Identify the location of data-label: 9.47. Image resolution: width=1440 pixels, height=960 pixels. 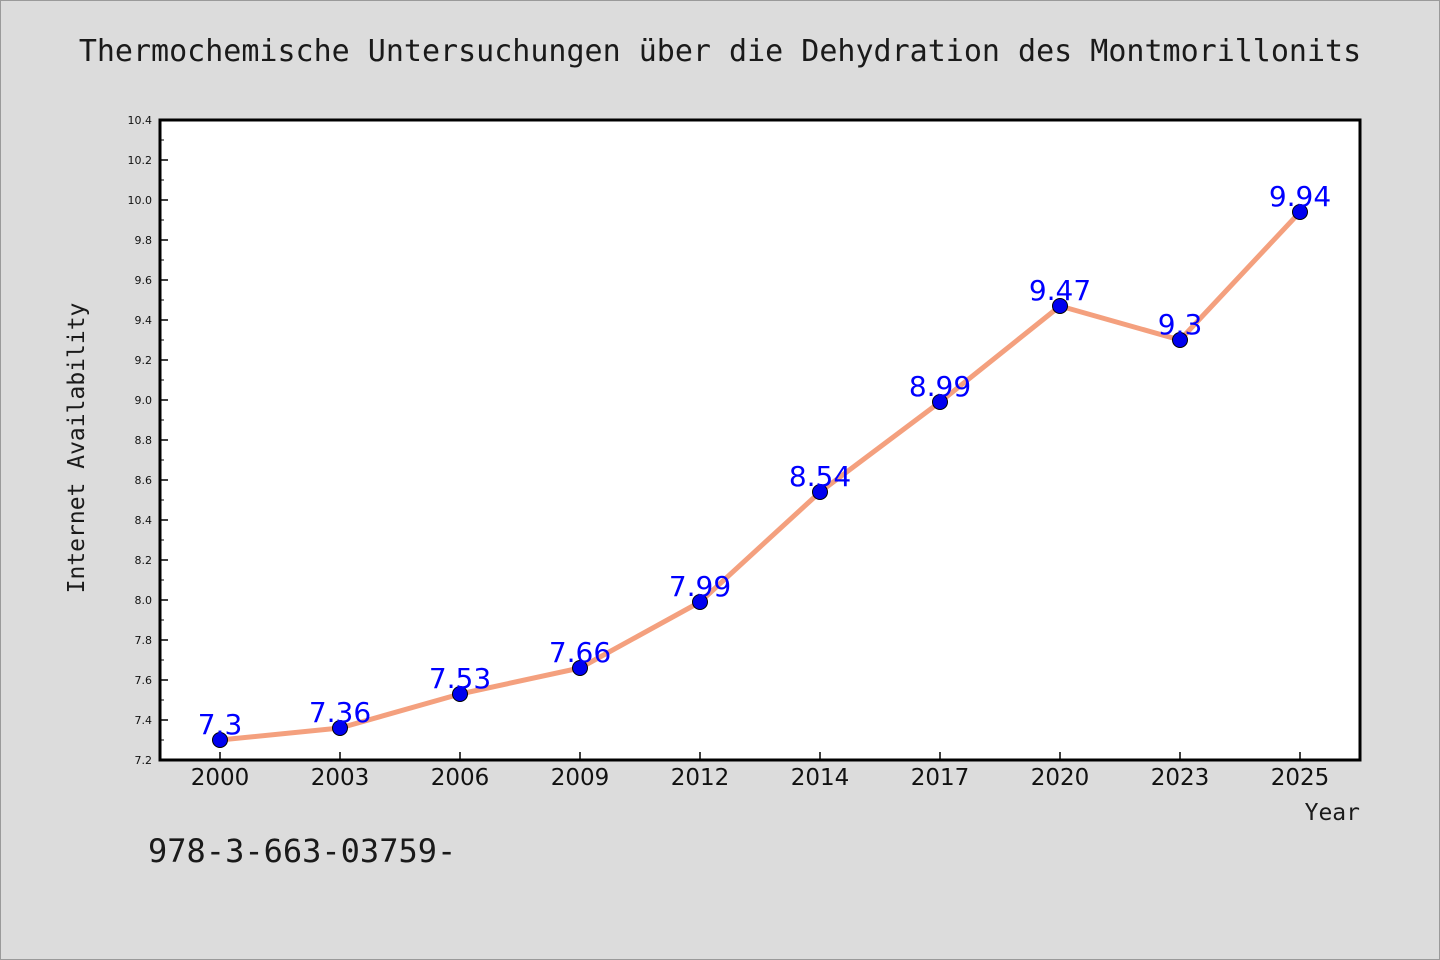
(1060, 290).